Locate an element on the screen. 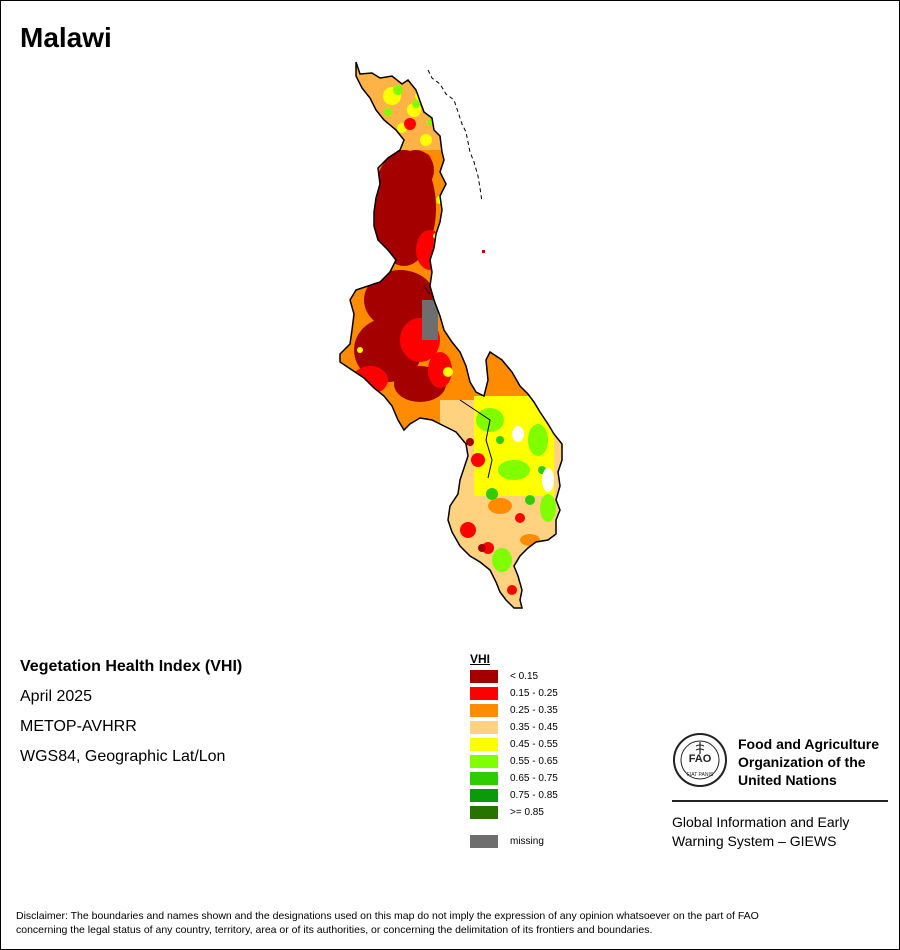 The width and height of the screenshot is (900, 950). legend-item: 0.35 - 0.45 is located at coordinates (514, 727).